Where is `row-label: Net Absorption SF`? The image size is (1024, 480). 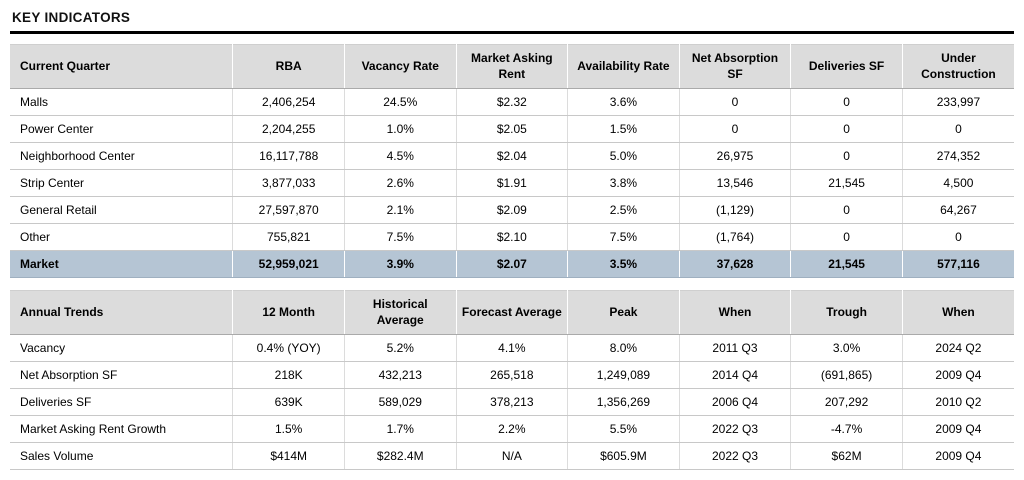 row-label: Net Absorption SF is located at coordinates (122, 375).